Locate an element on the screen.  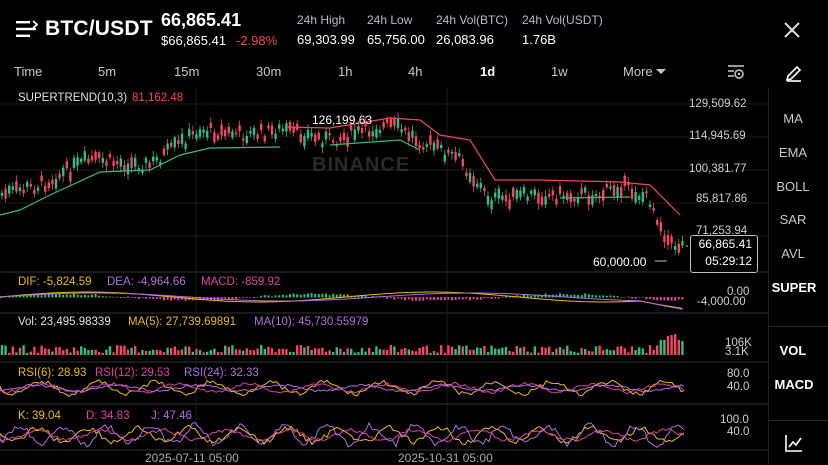
vol-ma5: MA(5): 27,739.69891 is located at coordinates (182, 322).